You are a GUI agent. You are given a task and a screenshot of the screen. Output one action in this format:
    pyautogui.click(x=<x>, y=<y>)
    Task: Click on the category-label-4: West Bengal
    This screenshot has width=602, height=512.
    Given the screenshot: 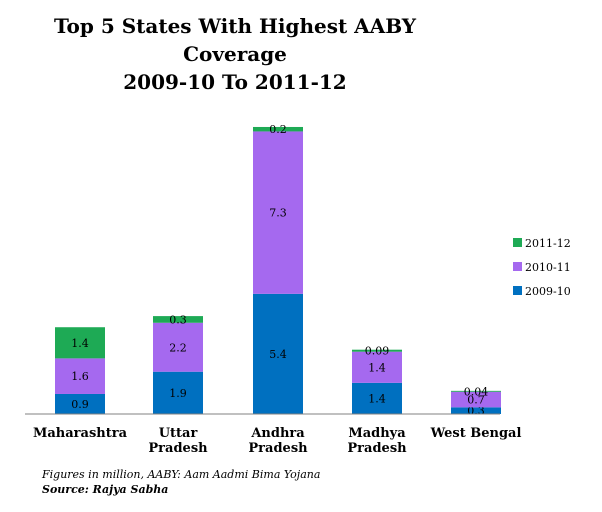 What is the action you would take?
    pyautogui.click(x=476, y=433)
    